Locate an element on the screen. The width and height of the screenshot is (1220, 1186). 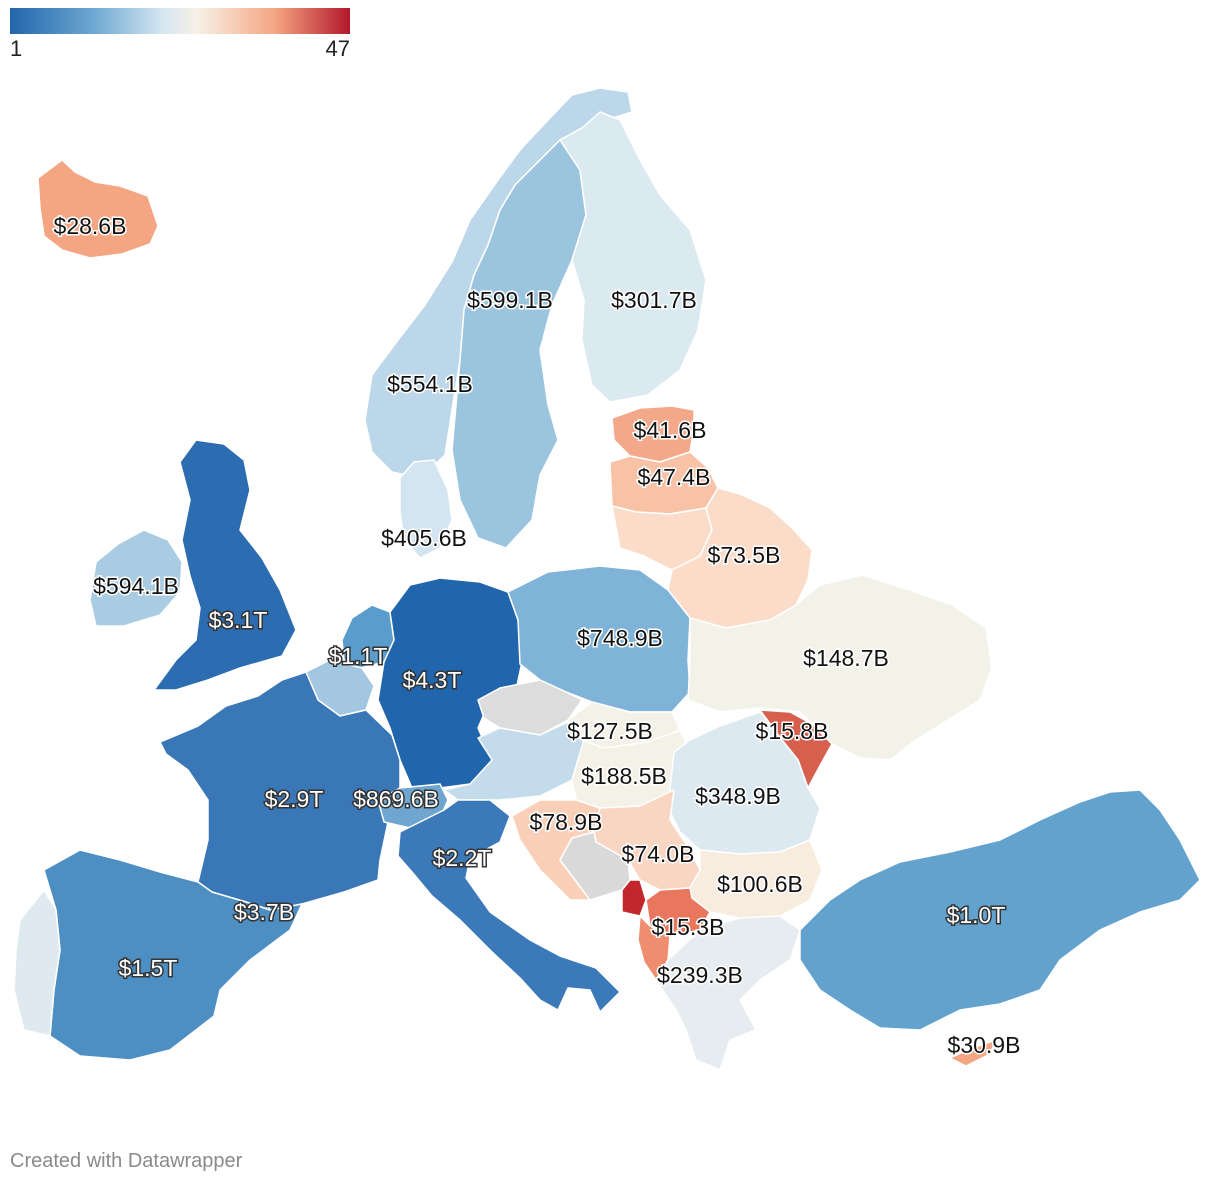
country-iceland is located at coordinates (98, 209).